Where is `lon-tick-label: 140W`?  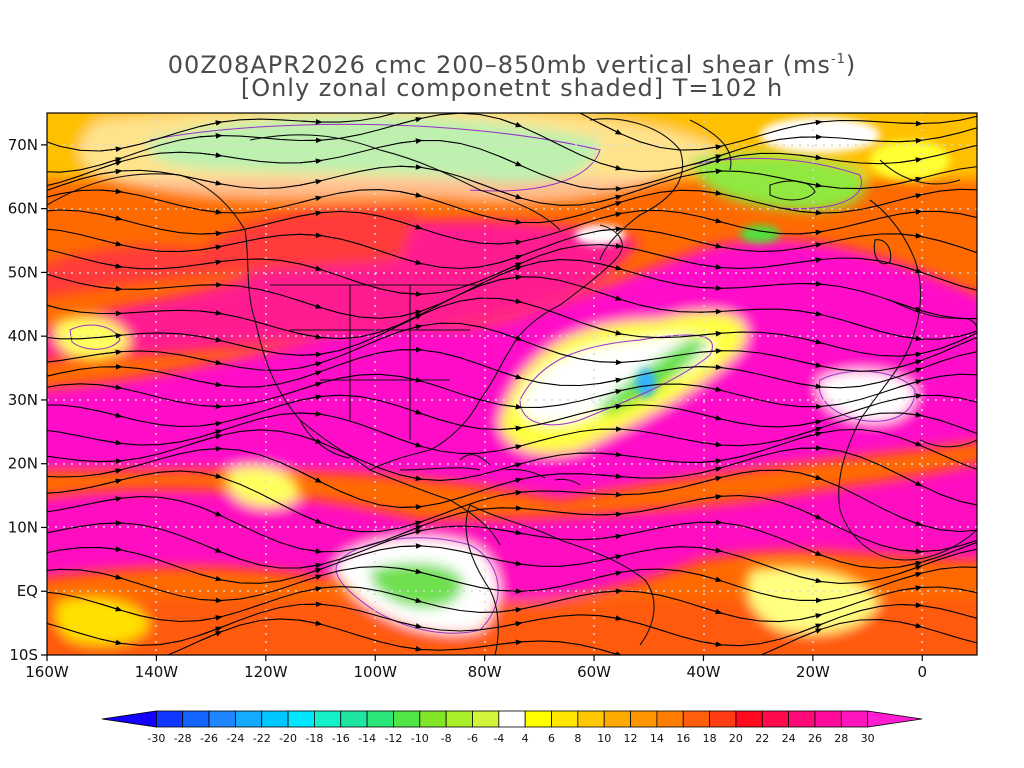 lon-tick-label: 140W is located at coordinates (157, 672).